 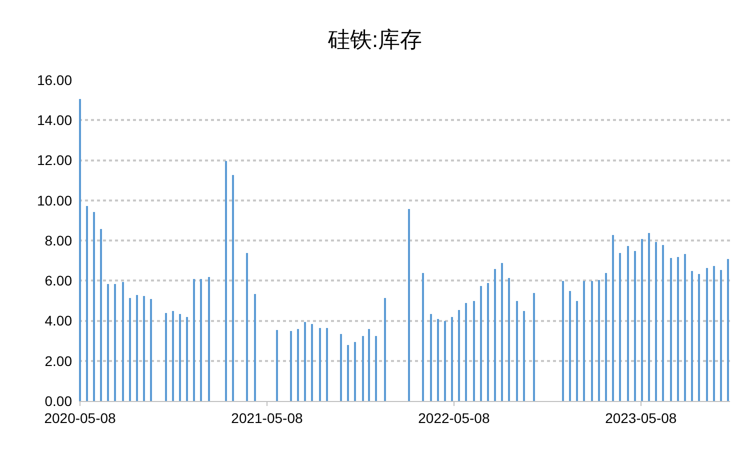 What do you see at coordinates (267, 418) in the screenshot?
I see `x-tick-label: 2021-05-08` at bounding box center [267, 418].